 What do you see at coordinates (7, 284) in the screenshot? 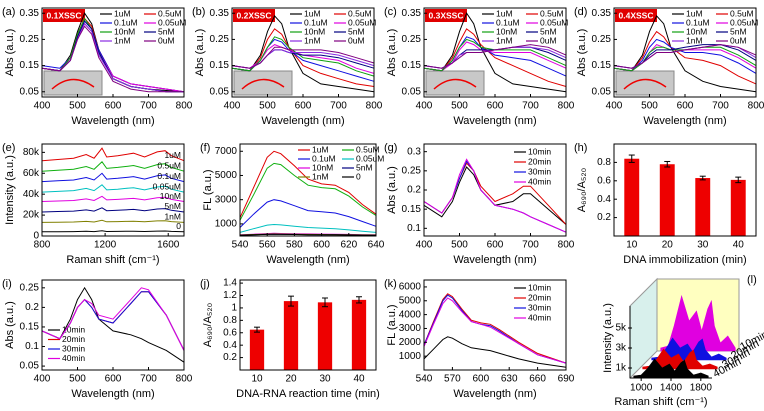
I see `panel-label: (i)` at bounding box center [7, 284].